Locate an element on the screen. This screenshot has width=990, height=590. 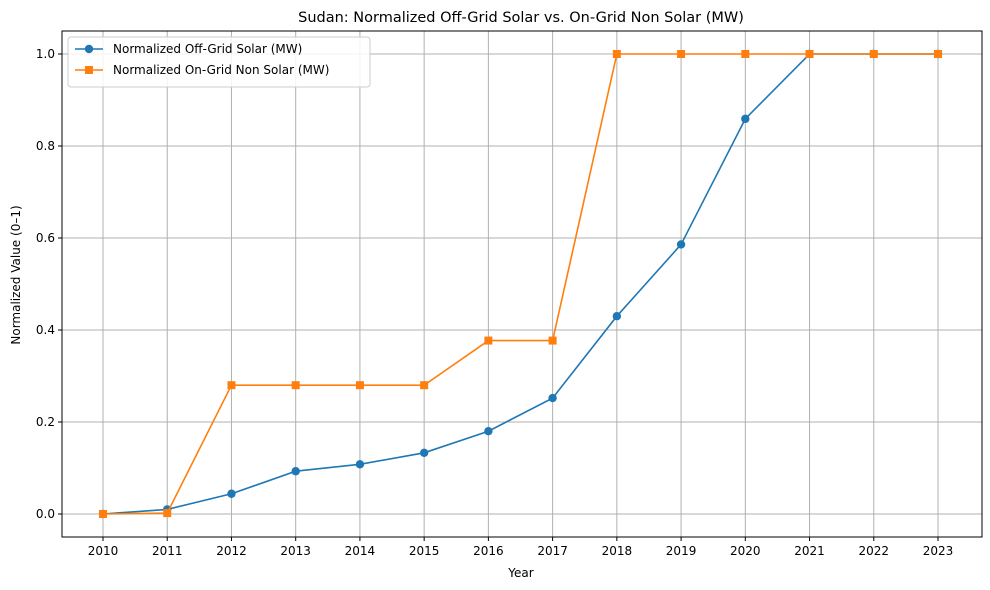
x-tick-label: 2019 is located at coordinates (681, 551).